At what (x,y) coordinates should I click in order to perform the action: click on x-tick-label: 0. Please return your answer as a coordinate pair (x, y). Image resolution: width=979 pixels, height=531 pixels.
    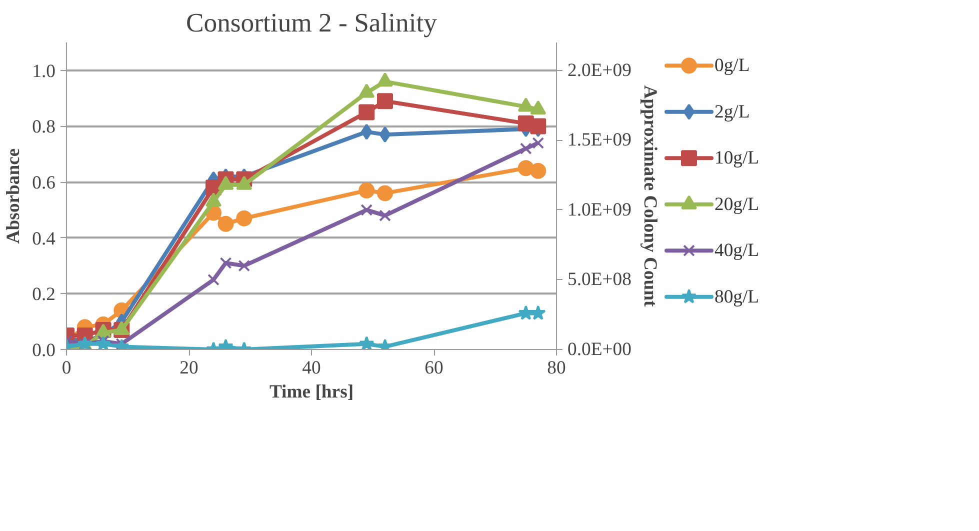
    Looking at the image, I should click on (67, 368).